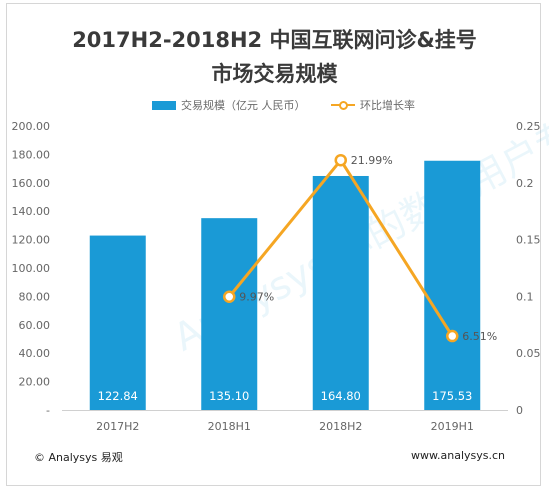 This screenshot has width=549, height=491. What do you see at coordinates (35, 325) in the screenshot?
I see `y-left-tick-label: 60.00` at bounding box center [35, 325].